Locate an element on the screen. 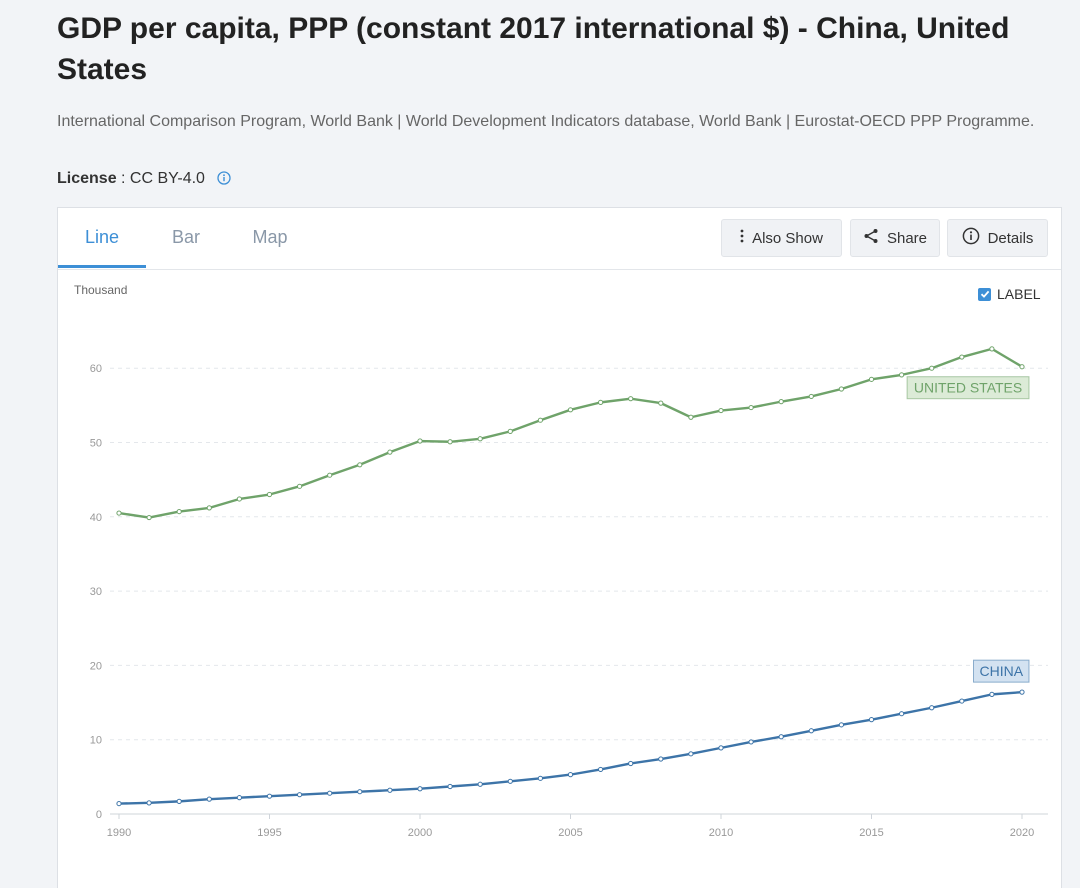  label-toggle-text: LABEL is located at coordinates (1019, 294).